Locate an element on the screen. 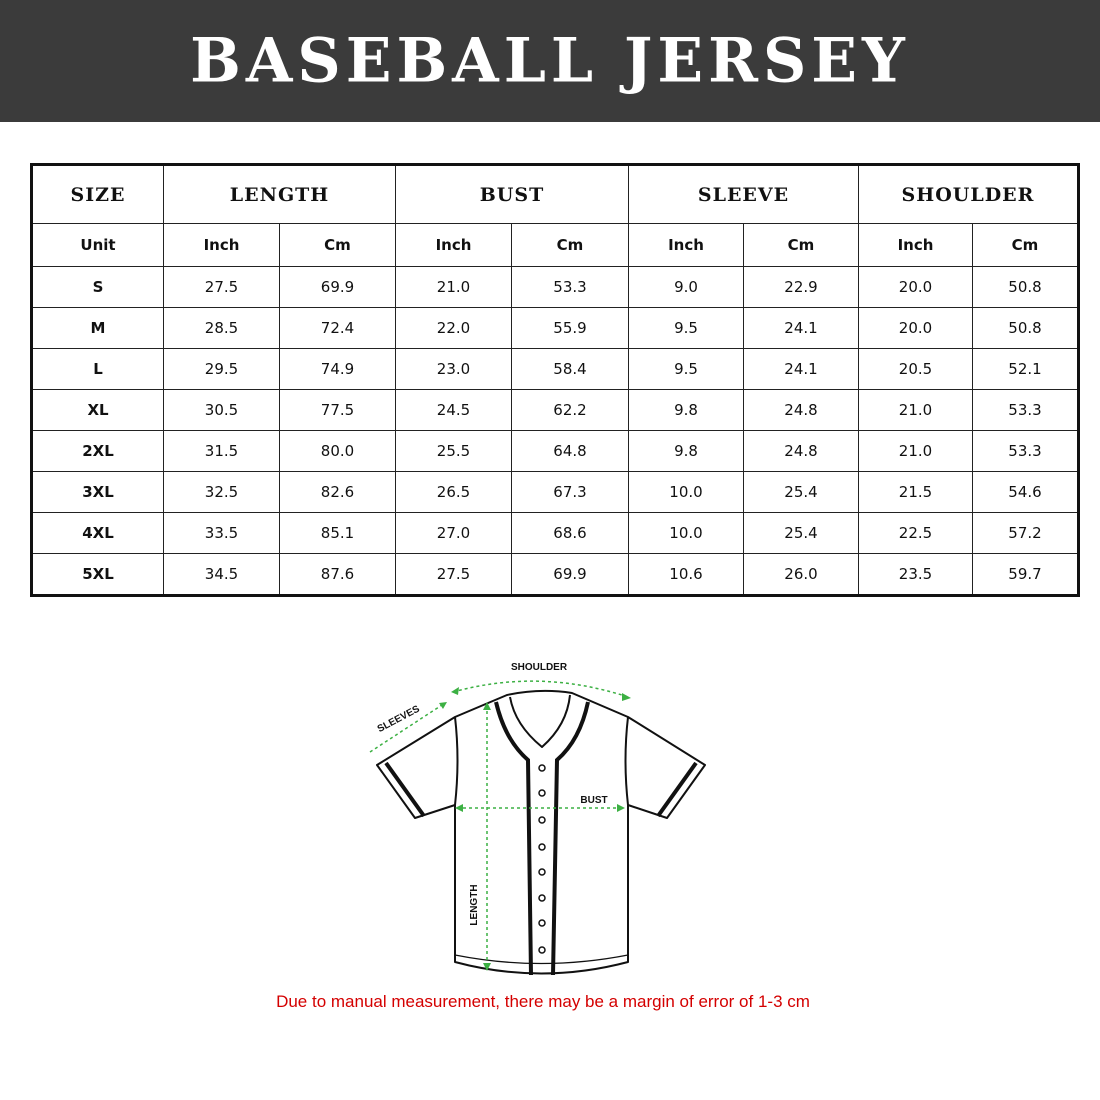 The width and height of the screenshot is (1100, 1100). measurement-cell: 24.8 is located at coordinates (801, 451).